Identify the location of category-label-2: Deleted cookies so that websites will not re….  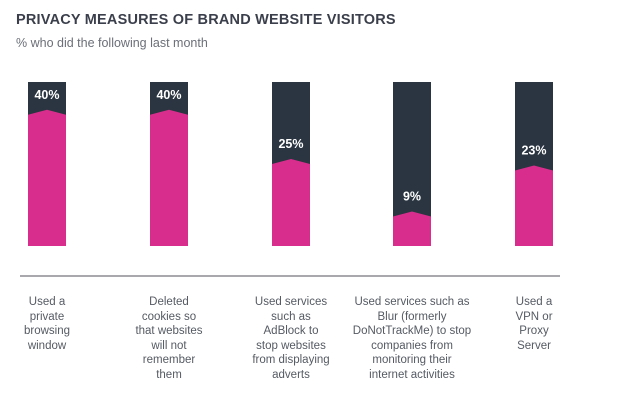
(169, 339).